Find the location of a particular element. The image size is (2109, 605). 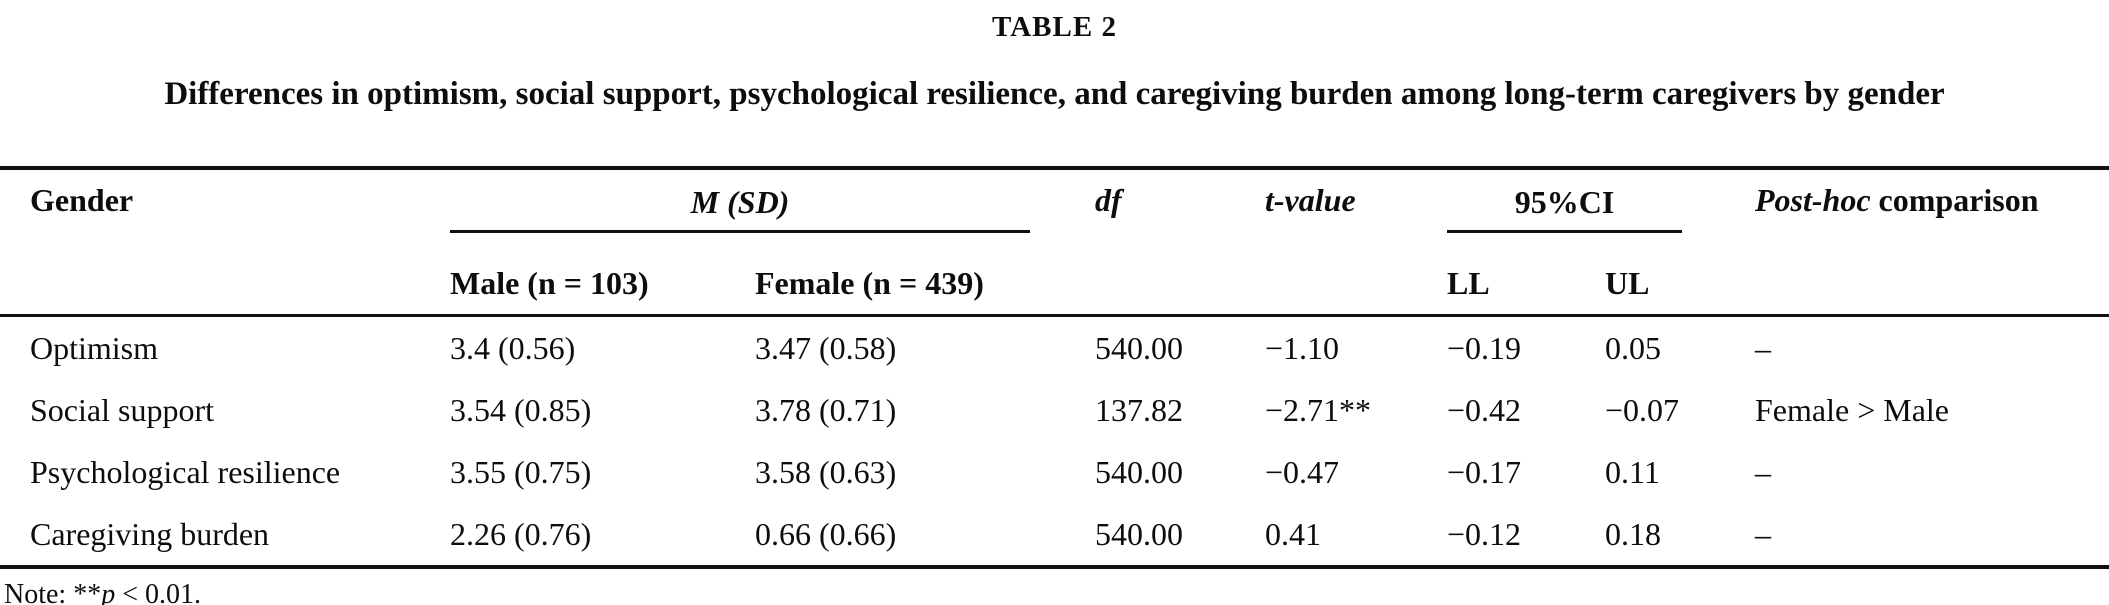

cell-female: 3.58 (0.63) is located at coordinates (826, 471).